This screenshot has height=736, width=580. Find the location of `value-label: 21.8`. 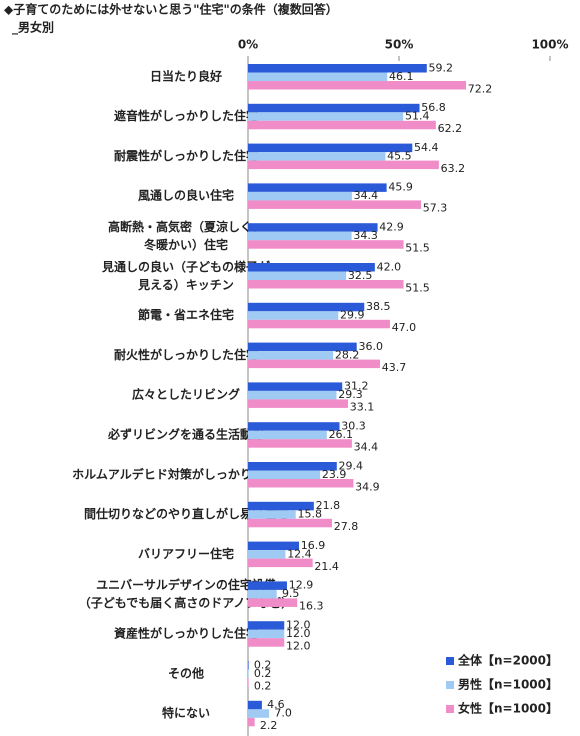

value-label: 21.8 is located at coordinates (328, 505).